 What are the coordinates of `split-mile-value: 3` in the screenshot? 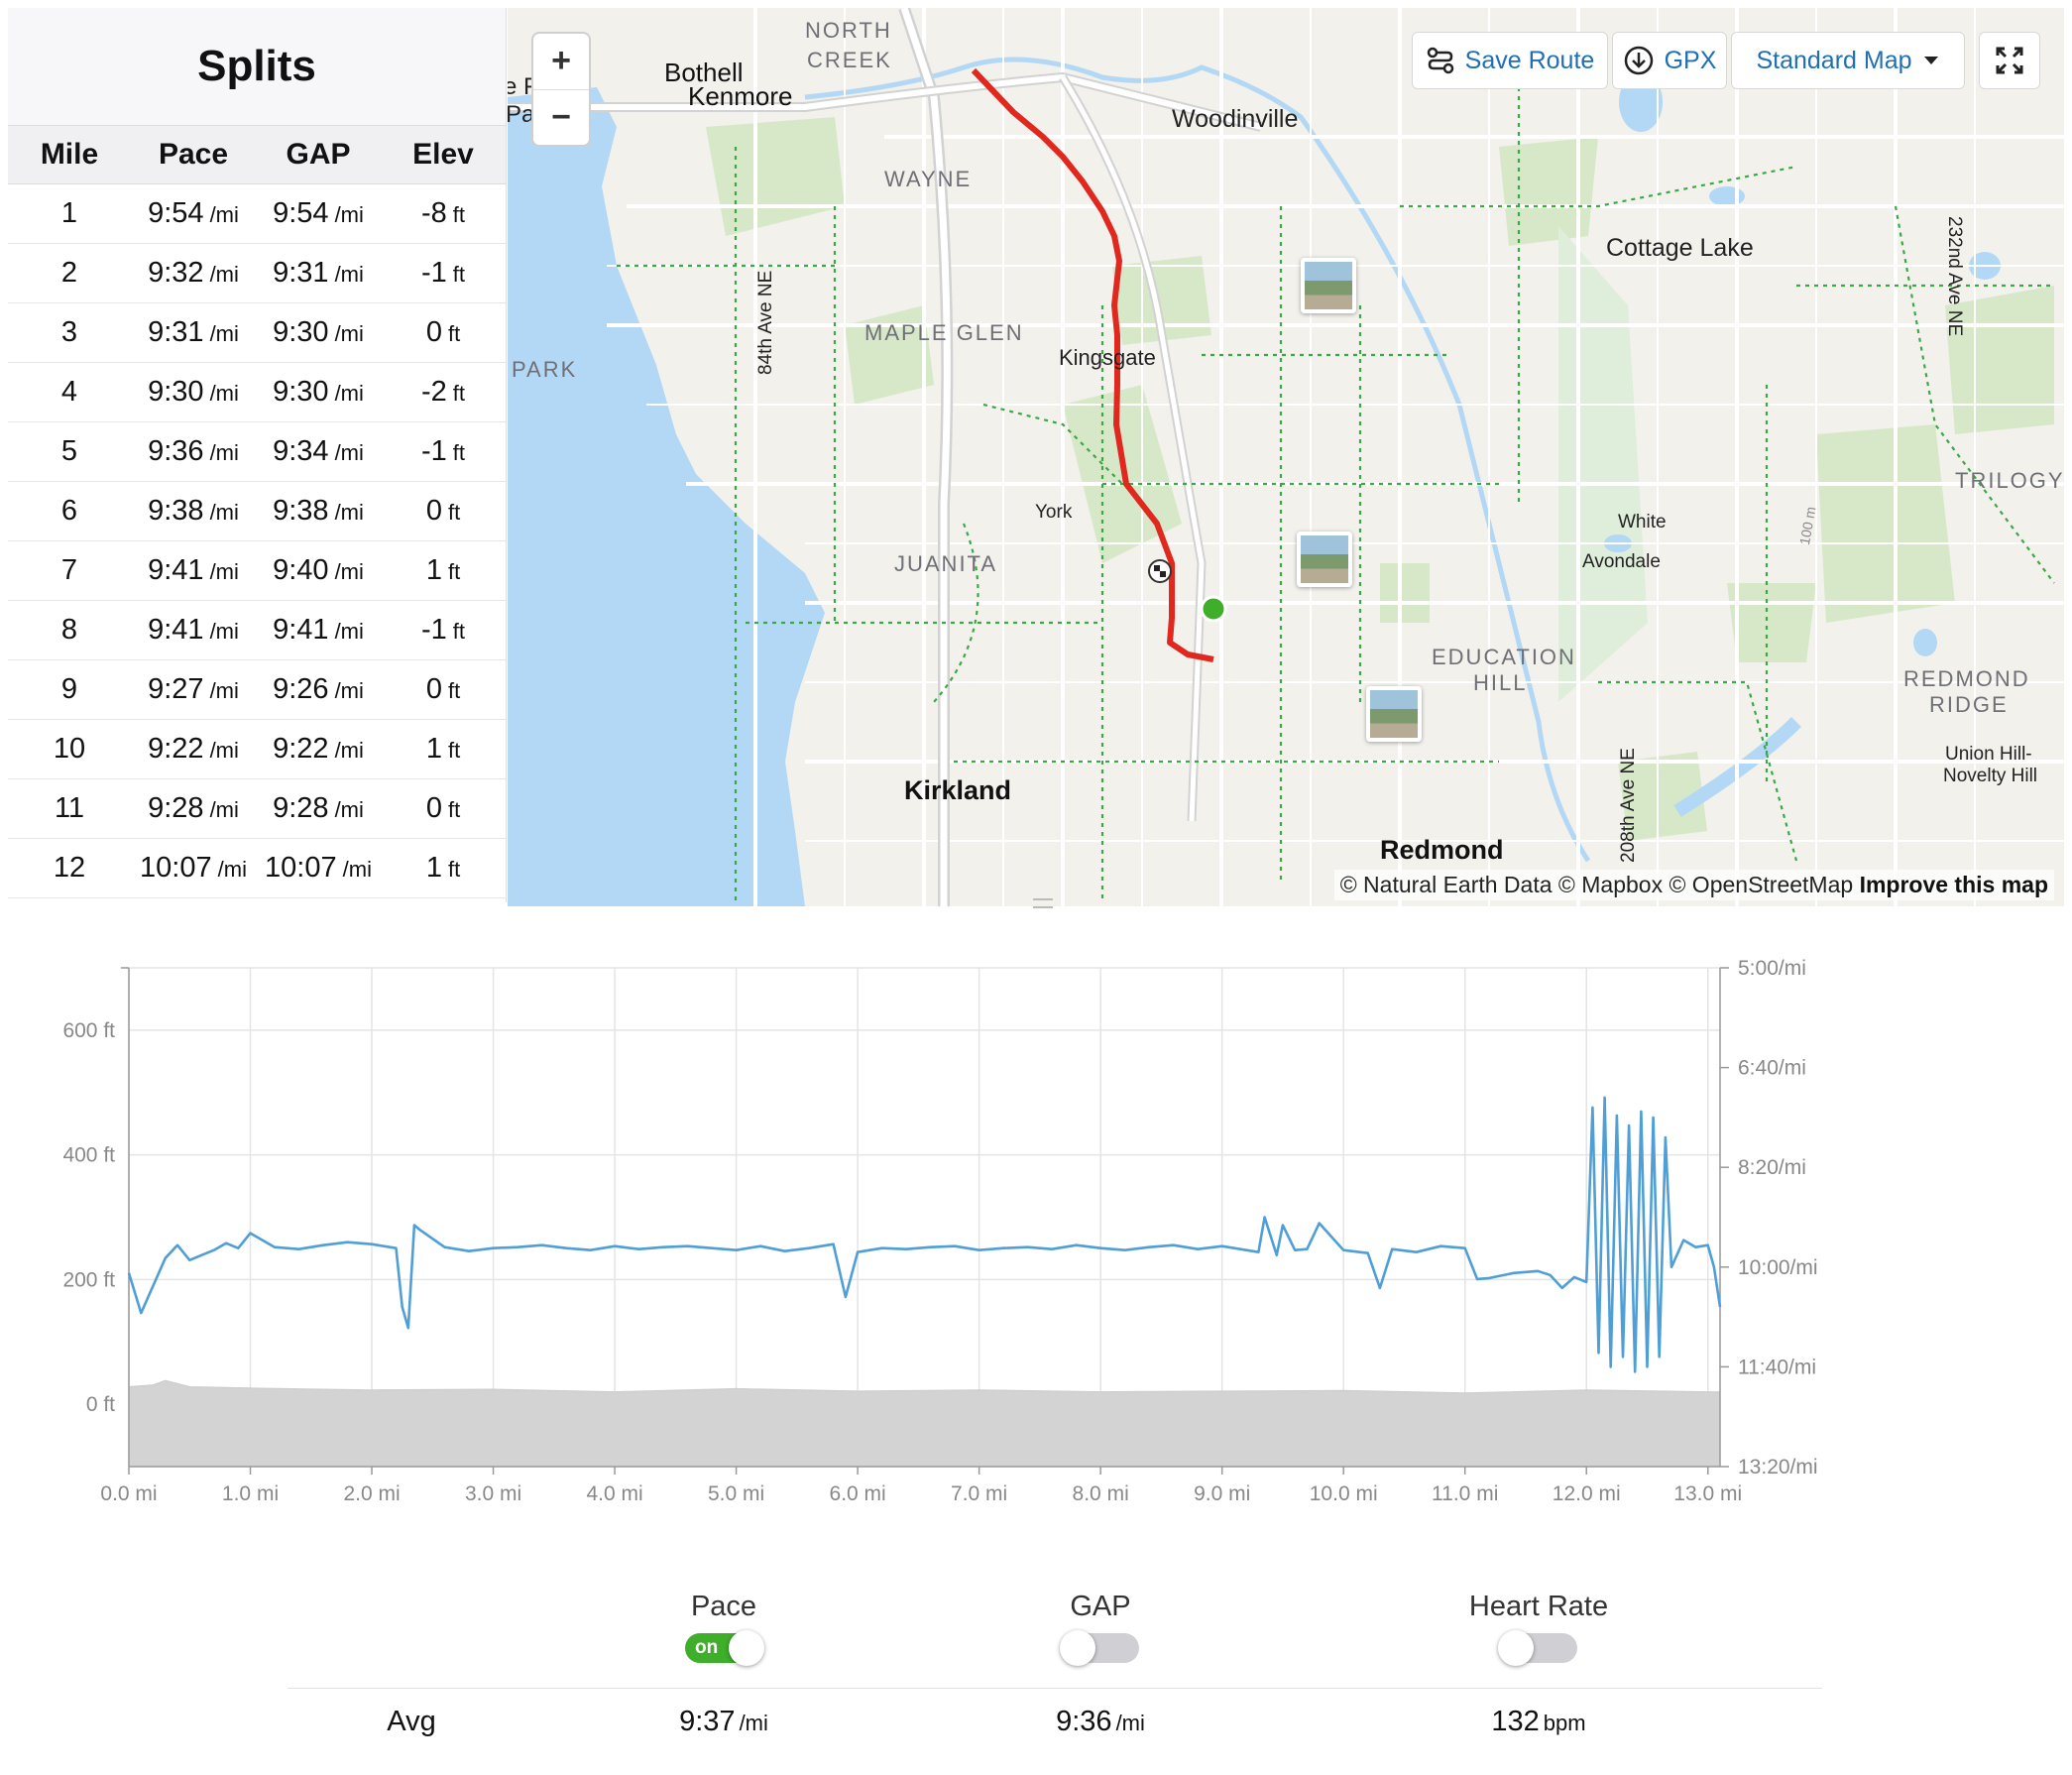 It's located at (69, 332).